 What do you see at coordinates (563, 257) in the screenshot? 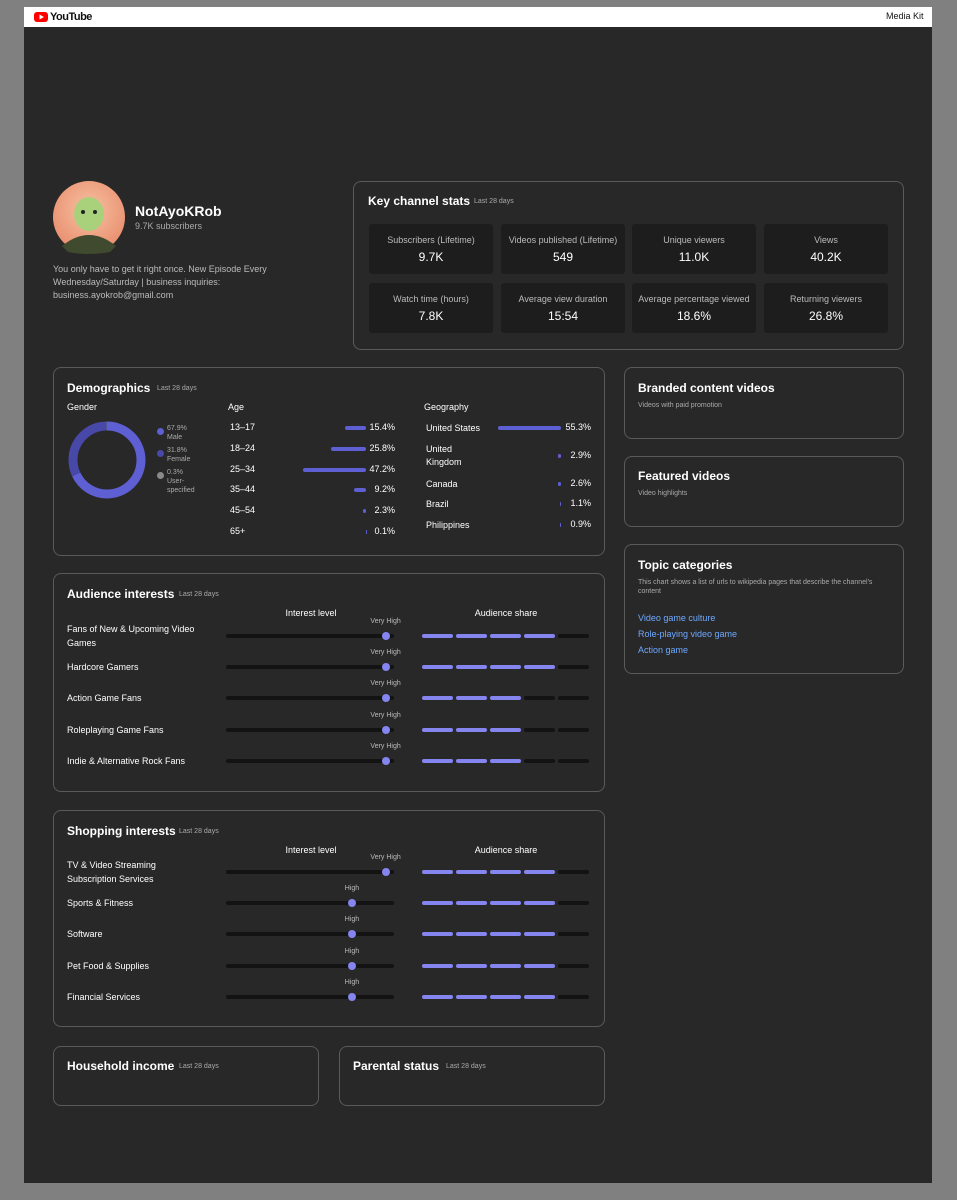
I see `stat-value: 549` at bounding box center [563, 257].